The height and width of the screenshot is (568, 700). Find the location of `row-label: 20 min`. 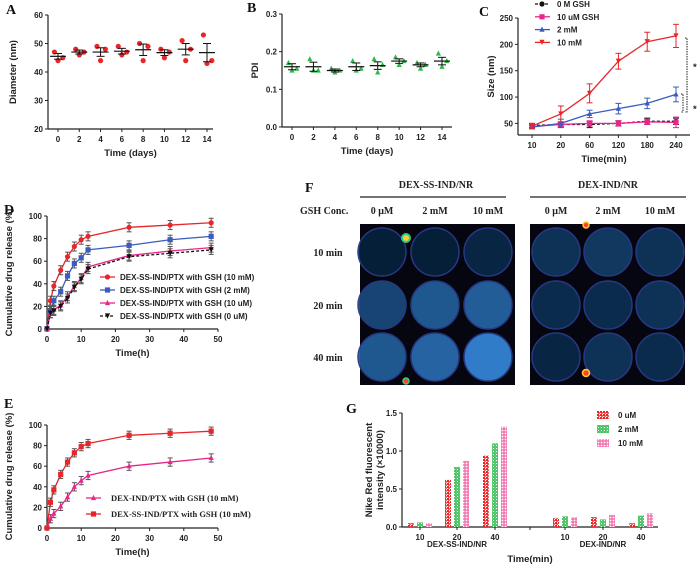

row-label: 20 min is located at coordinates (328, 306).